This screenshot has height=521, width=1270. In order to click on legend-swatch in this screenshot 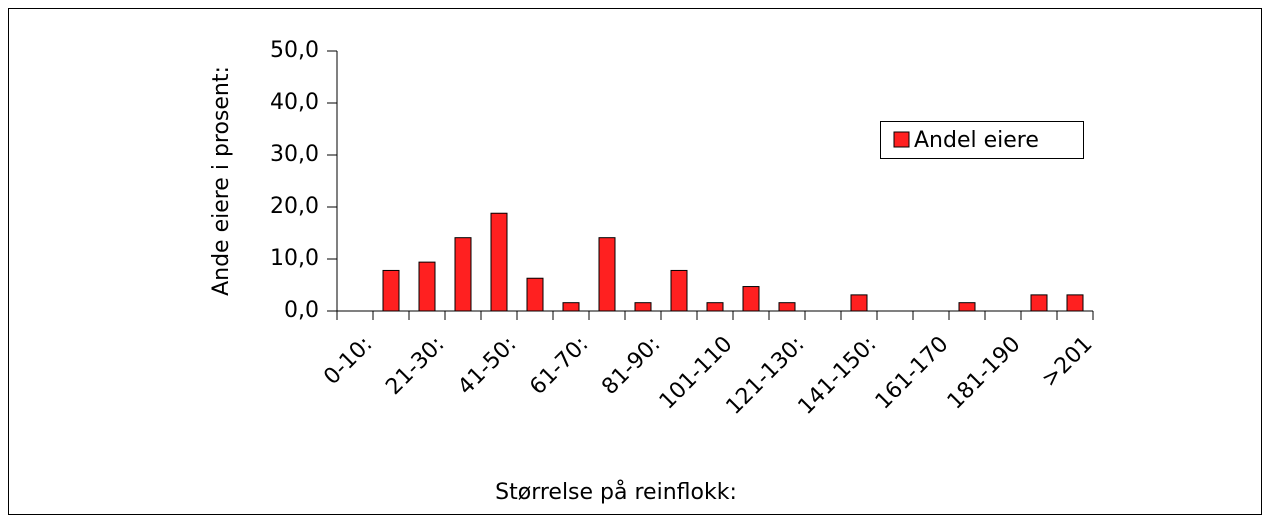, I will do `click(901, 139)`.